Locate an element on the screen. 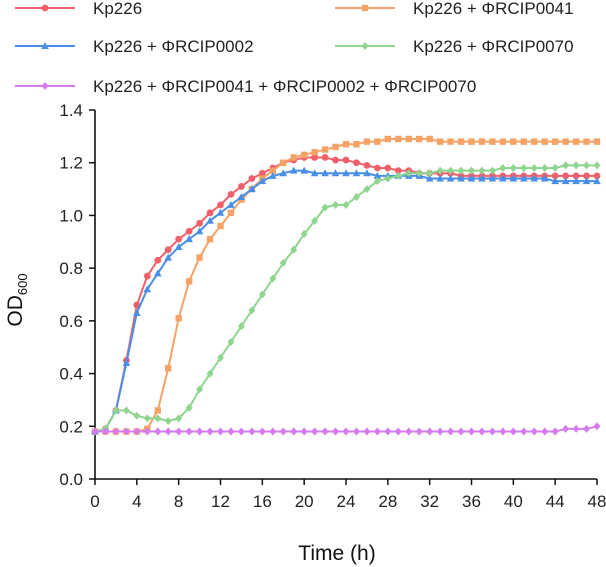 The height and width of the screenshot is (567, 606). legend-label: Kp226 + ΦRCIP0041 is located at coordinates (493, 9).